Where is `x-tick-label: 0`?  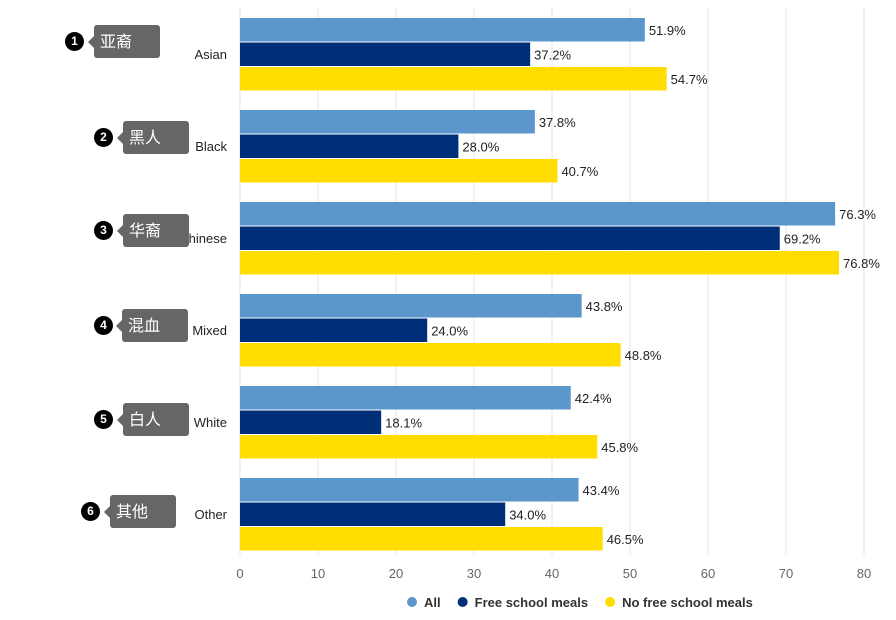
x-tick-label: 0 is located at coordinates (239, 573).